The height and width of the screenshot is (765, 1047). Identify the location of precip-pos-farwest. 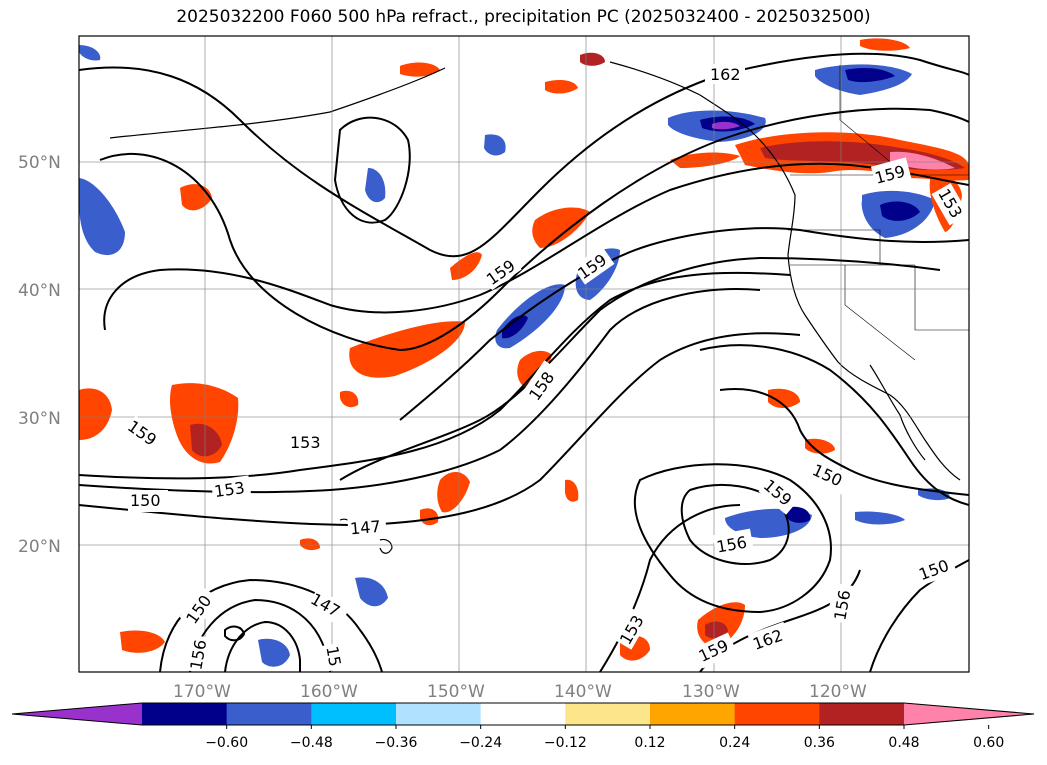
(95, 414).